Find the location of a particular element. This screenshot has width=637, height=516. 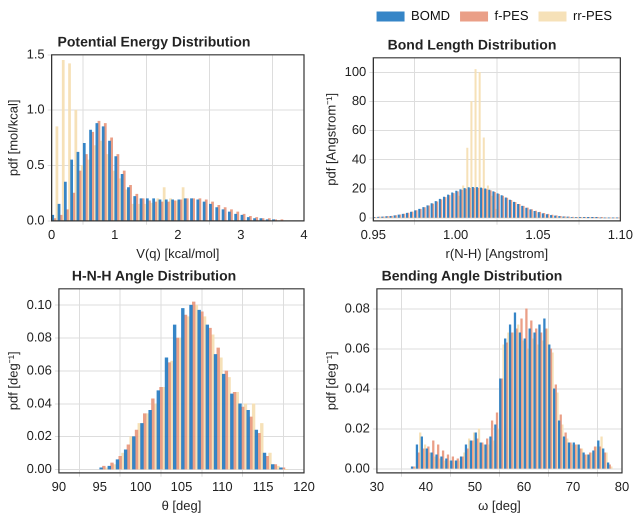

x-tick-label: 40 is located at coordinates (426, 486).